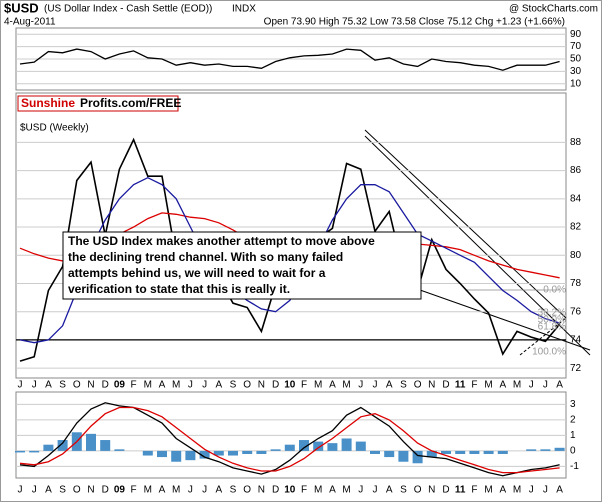  I want to click on y-tick-label: 74, so click(576, 340).